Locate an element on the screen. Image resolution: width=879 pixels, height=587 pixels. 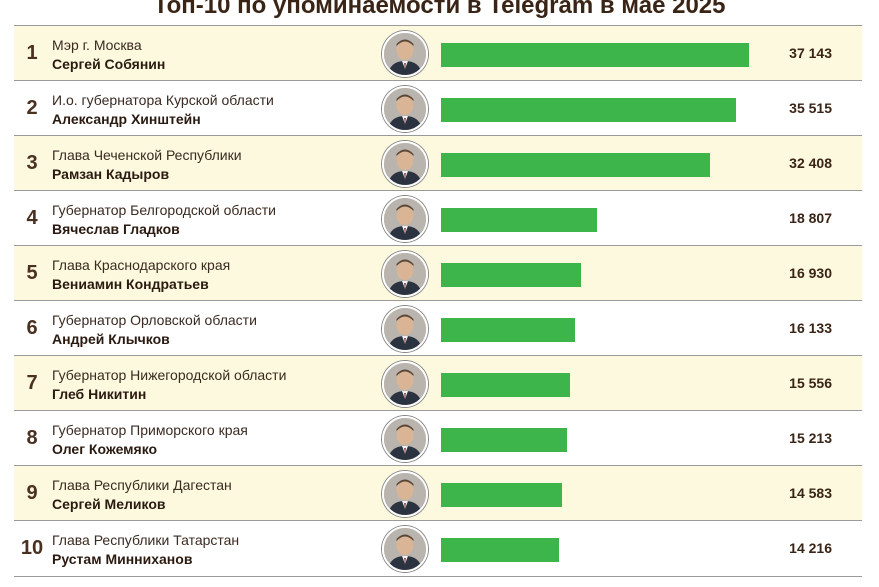
rank-number: 2 is located at coordinates (32, 108).